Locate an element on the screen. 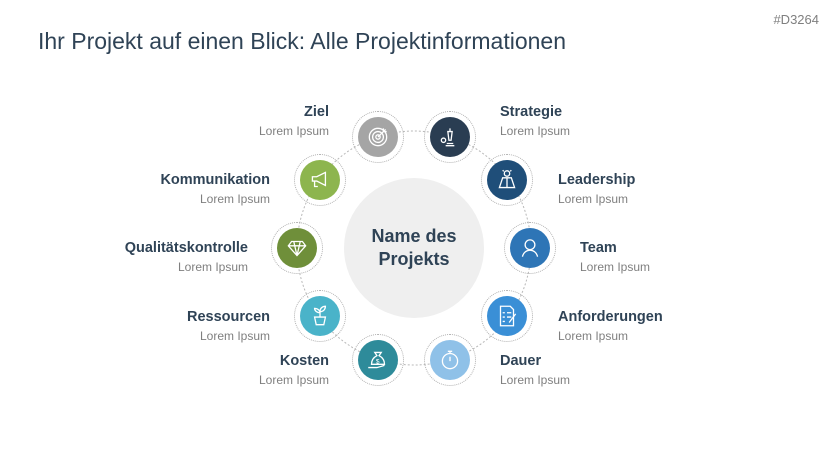 Image resolution: width=829 pixels, height=466 pixels. megaphone-icon is located at coordinates (319, 179).